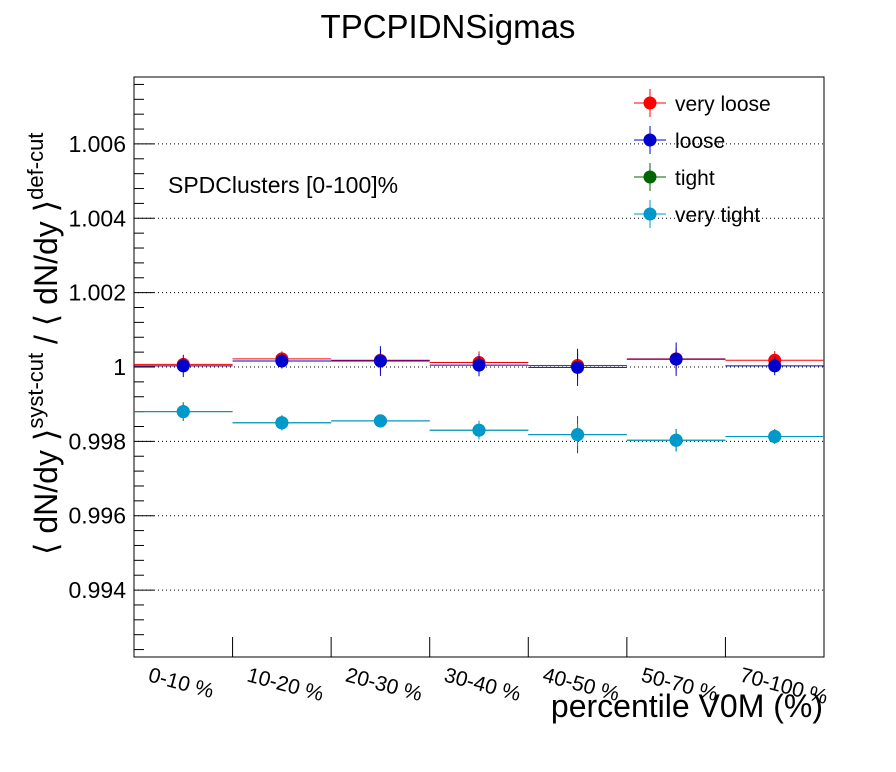 The width and height of the screenshot is (896, 772). I want to click on y-label-mid: / ⟨ dN/dy ⟩, so click(46, 276).